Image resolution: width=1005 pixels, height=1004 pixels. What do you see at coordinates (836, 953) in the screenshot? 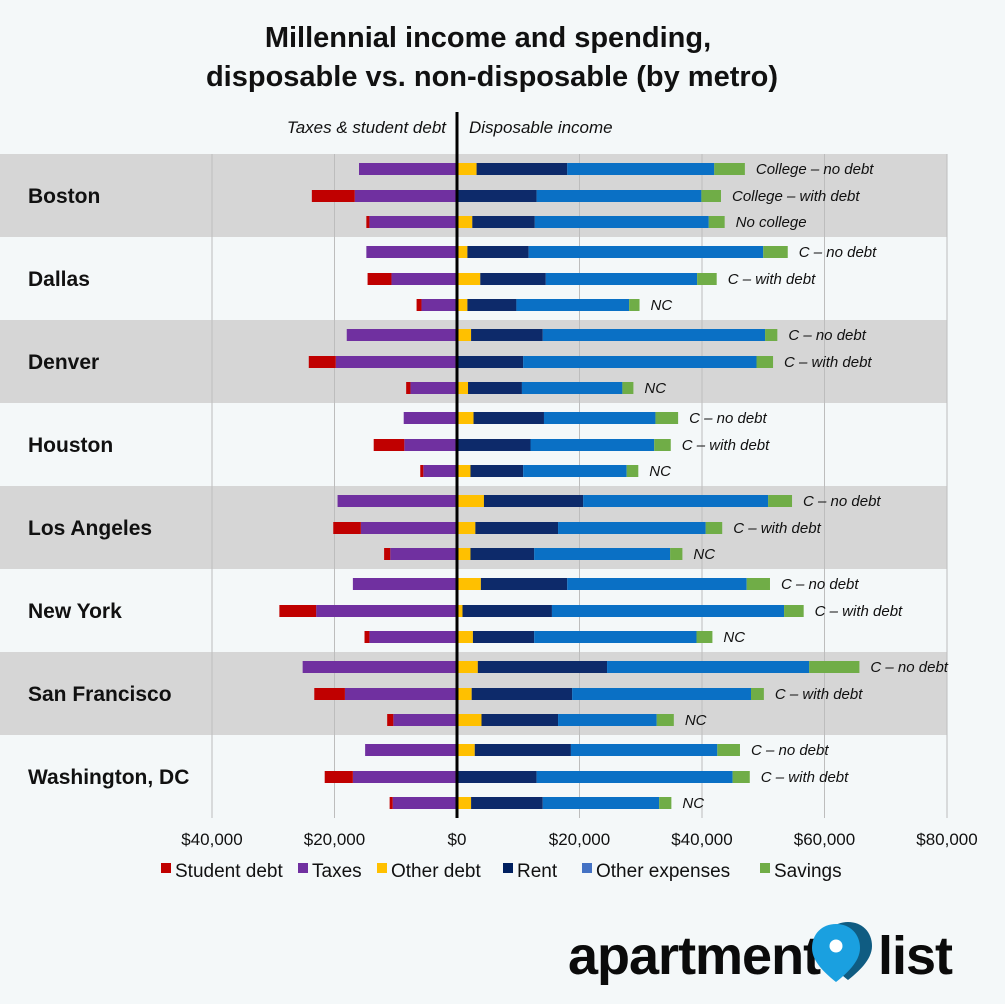
I see `pin-front-shape` at bounding box center [836, 953].